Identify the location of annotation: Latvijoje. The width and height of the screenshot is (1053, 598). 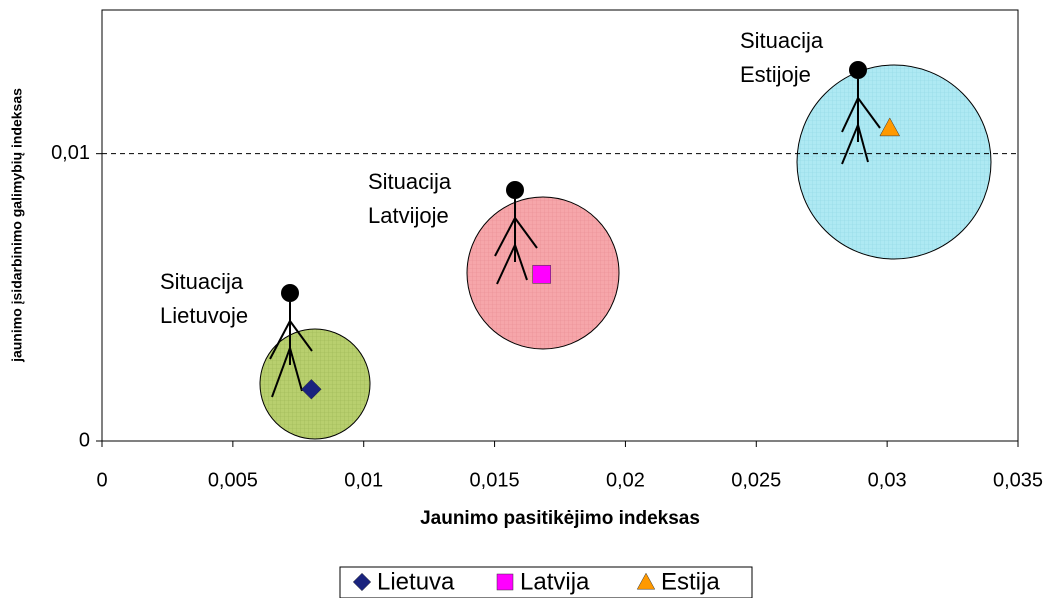
(408, 215).